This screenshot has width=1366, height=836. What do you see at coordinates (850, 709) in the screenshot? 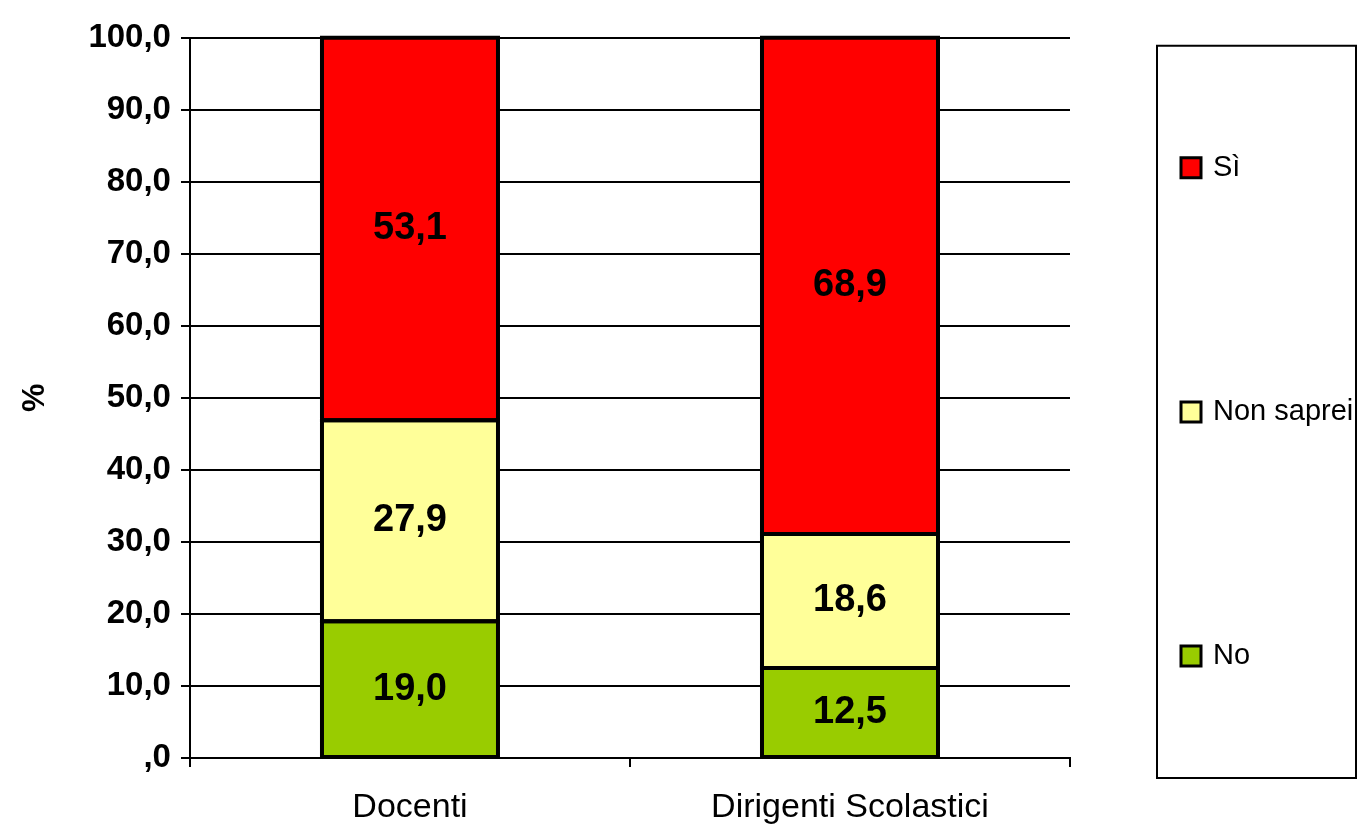
I see `data-label: 12,5` at bounding box center [850, 709].